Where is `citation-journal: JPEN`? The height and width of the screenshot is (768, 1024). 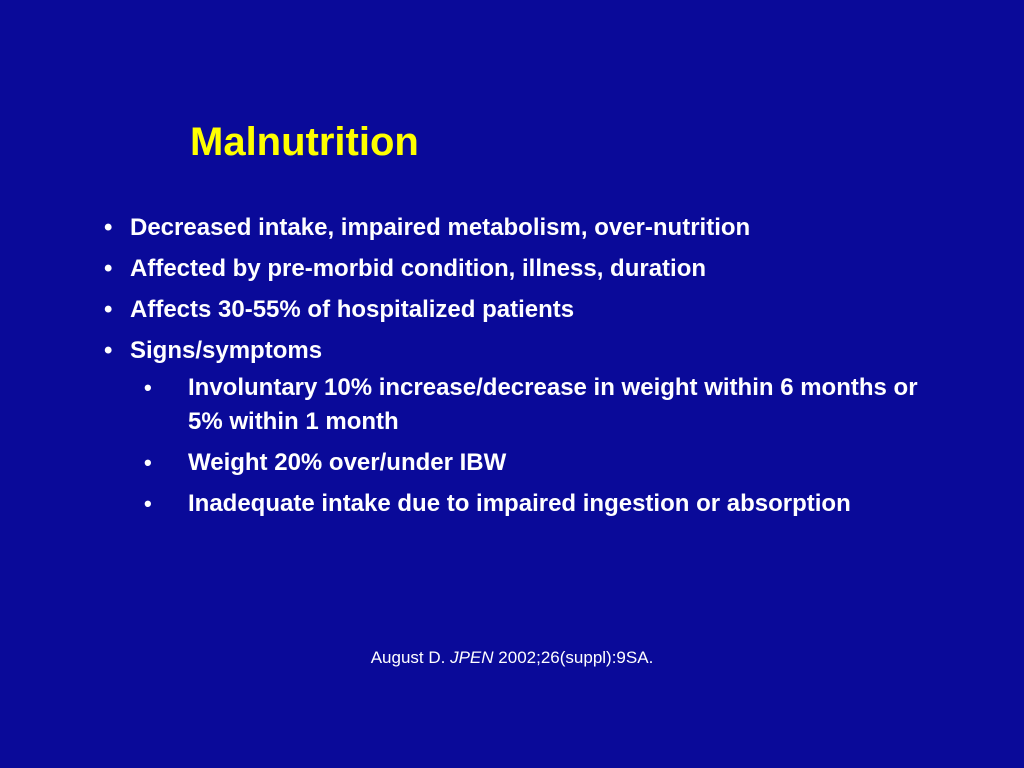
citation-journal: JPEN is located at coordinates (472, 657).